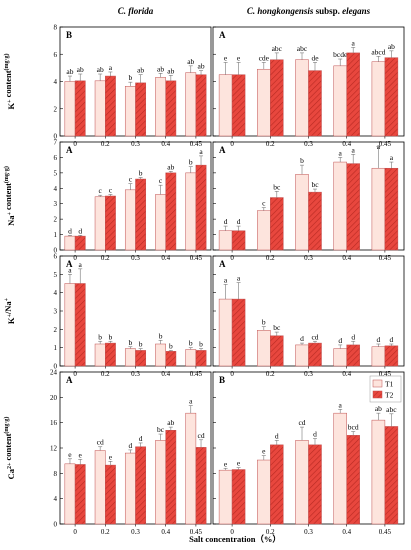  I want to click on significance-label: cd, so click(314, 336).